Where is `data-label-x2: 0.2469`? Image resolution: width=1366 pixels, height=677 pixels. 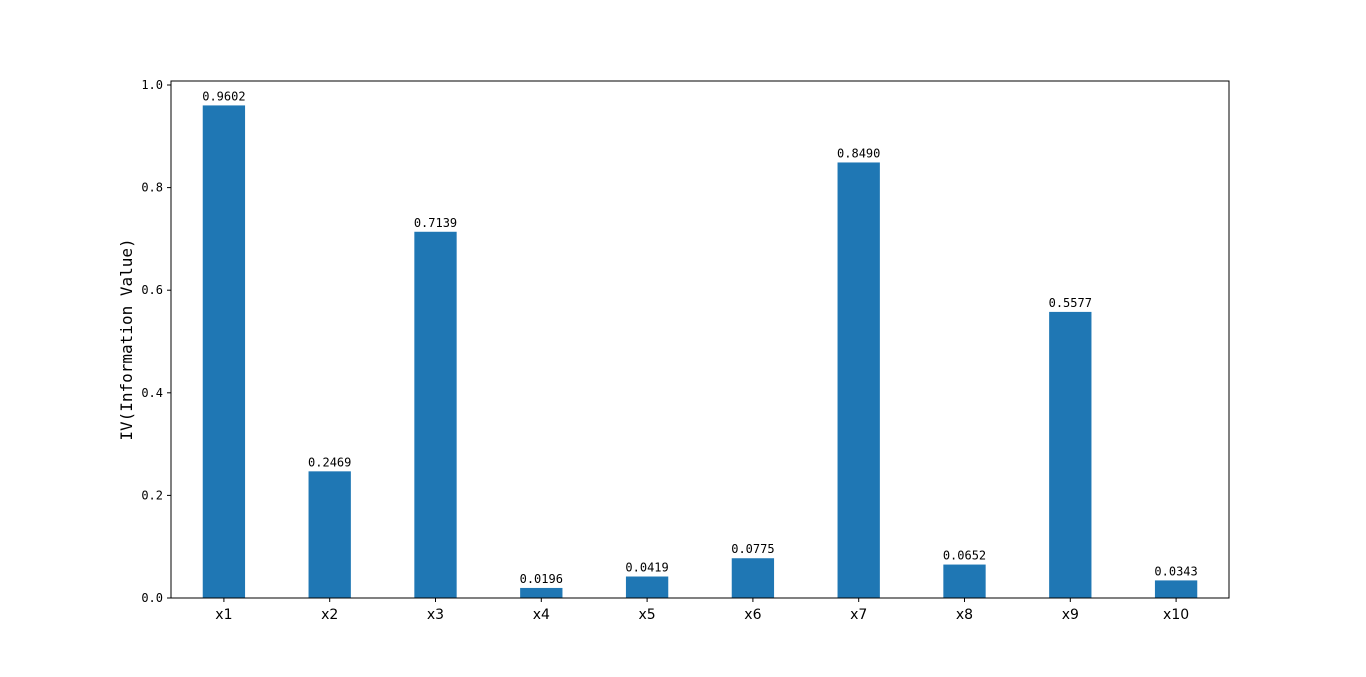 data-label-x2: 0.2469 is located at coordinates (329, 462).